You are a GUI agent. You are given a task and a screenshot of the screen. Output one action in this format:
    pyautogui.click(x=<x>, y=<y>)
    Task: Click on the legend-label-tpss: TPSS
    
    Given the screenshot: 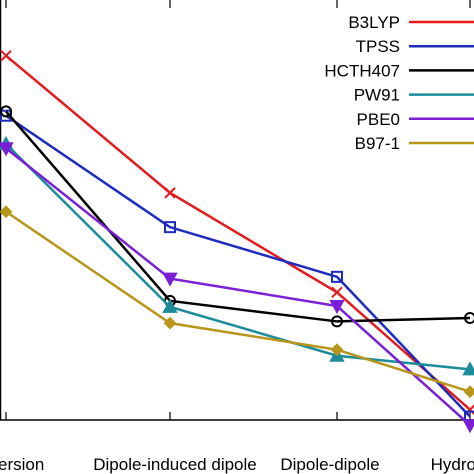 What is the action you would take?
    pyautogui.click(x=378, y=46)
    